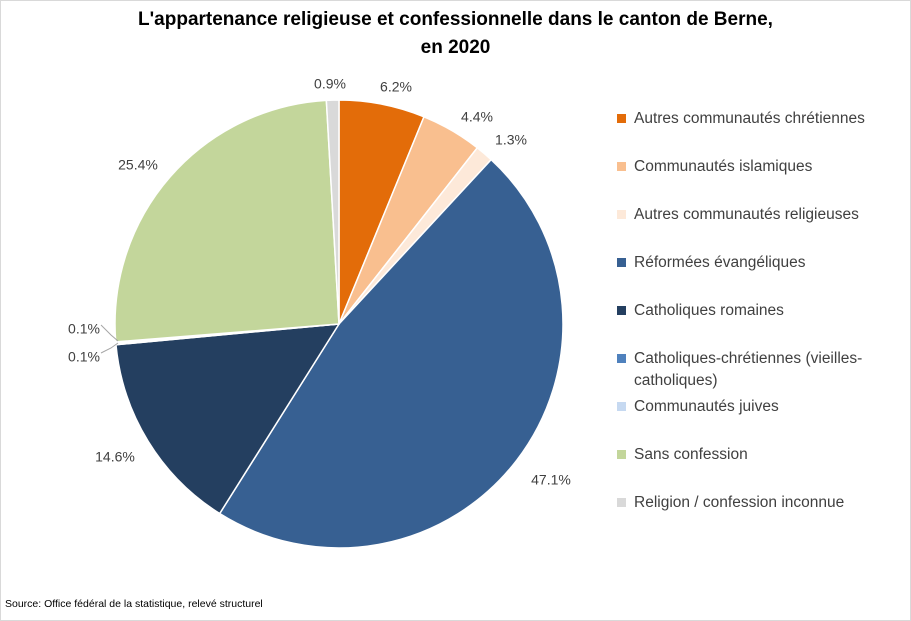  I want to click on chart-title-line-2: en 2020, so click(455, 47).